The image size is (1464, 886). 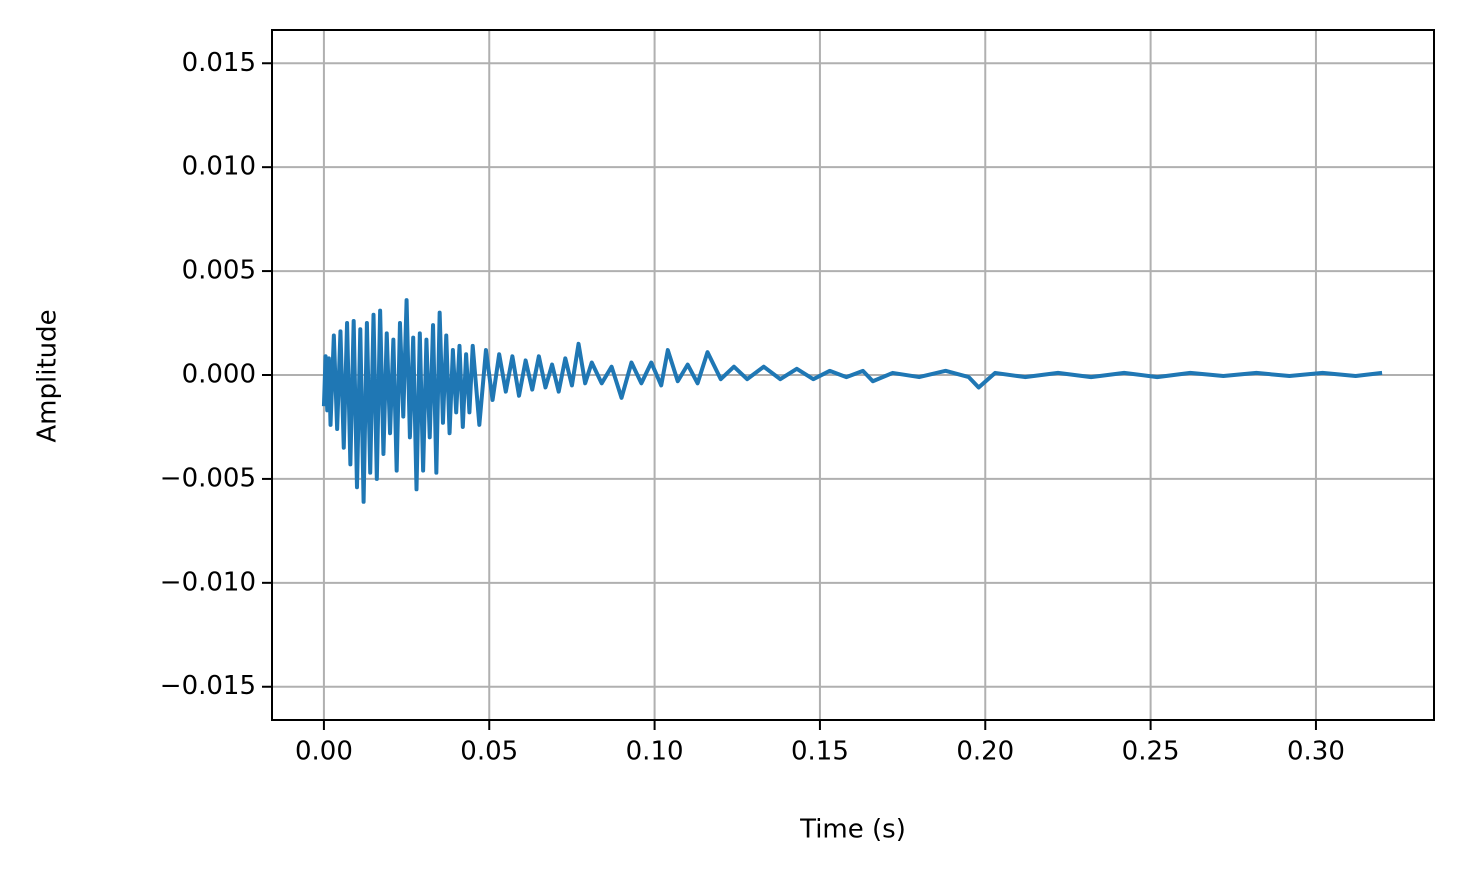 I want to click on y-tick-label: −0.005, so click(x=208, y=478).